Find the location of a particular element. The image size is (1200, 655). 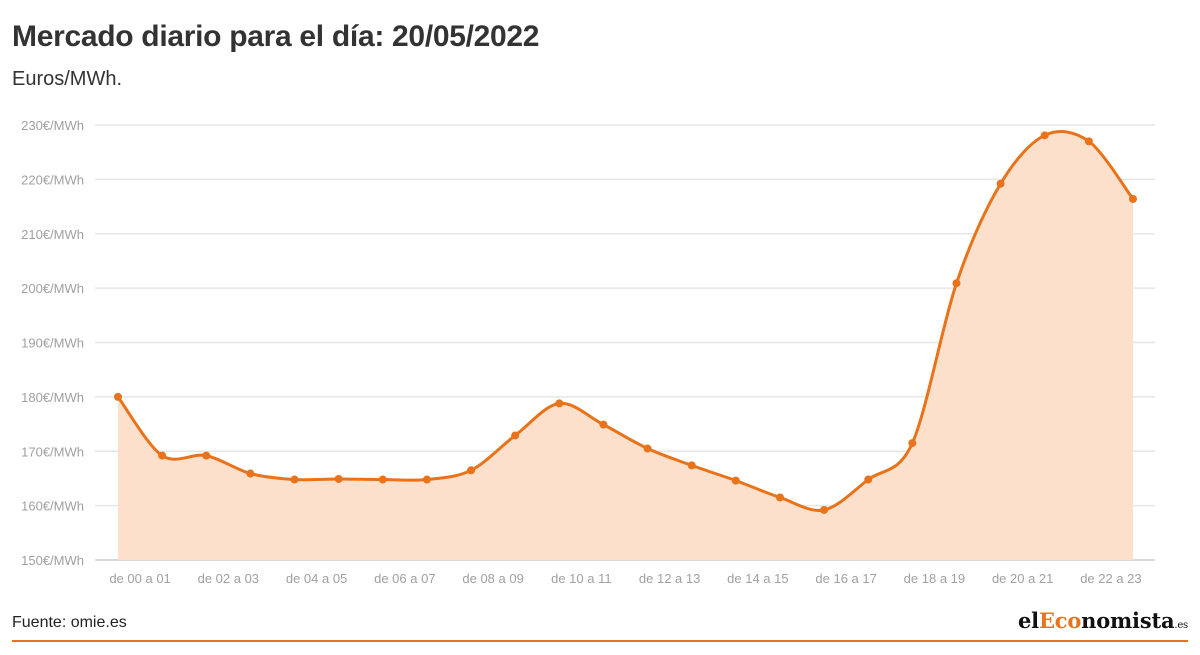

y-tick-label: 190€/MWh is located at coordinates (52, 343).